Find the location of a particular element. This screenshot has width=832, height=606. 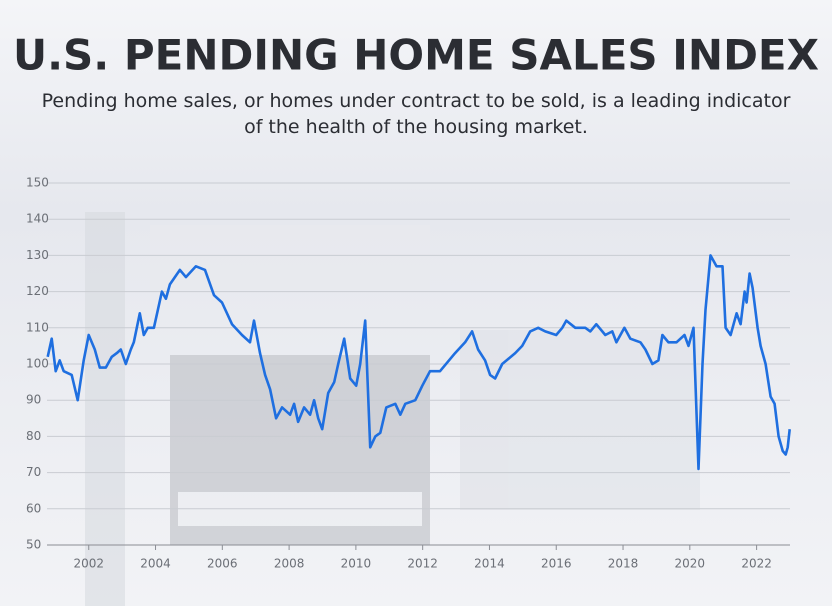

x-tick-label: 2014 is located at coordinates (489, 564).